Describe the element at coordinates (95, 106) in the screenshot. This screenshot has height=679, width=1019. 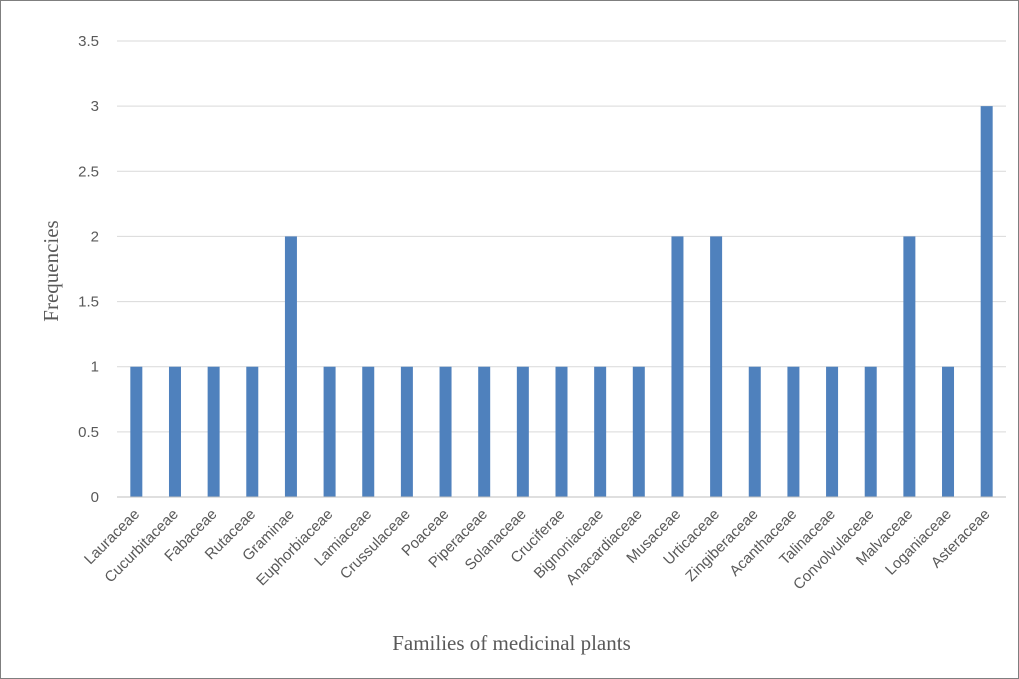
I see `y-tick-label: 3` at that location.